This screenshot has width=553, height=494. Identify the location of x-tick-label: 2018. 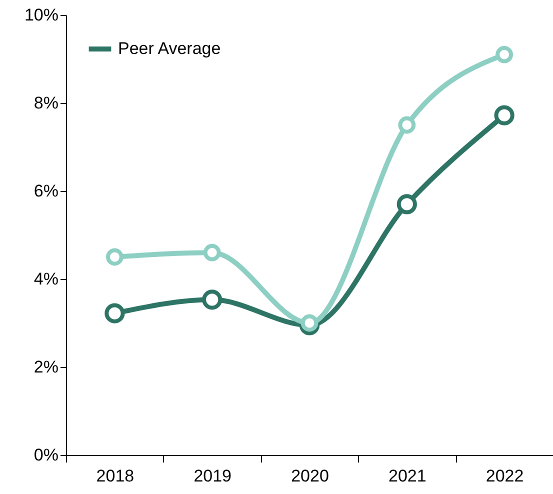
(115, 476).